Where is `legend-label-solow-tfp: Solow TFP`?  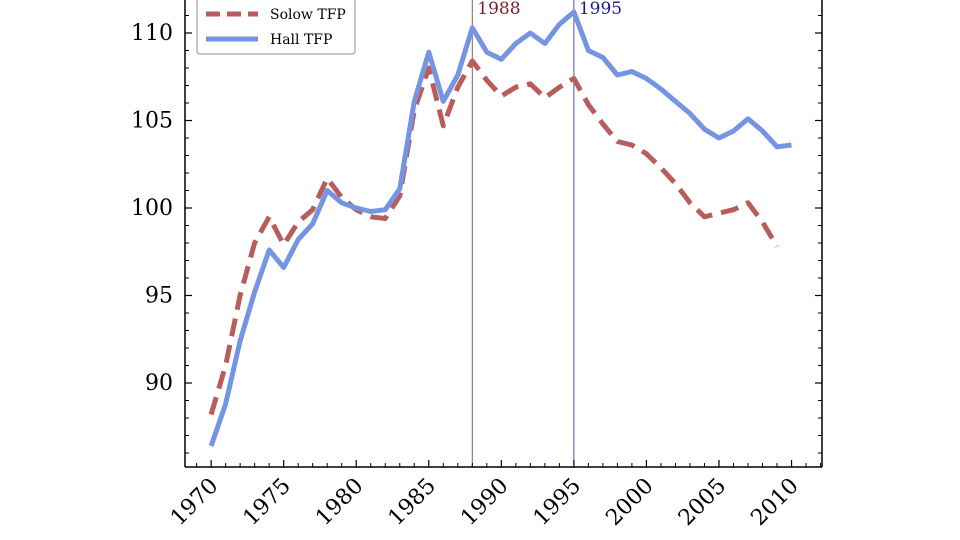 legend-label-solow-tfp: Solow TFP is located at coordinates (308, 15).